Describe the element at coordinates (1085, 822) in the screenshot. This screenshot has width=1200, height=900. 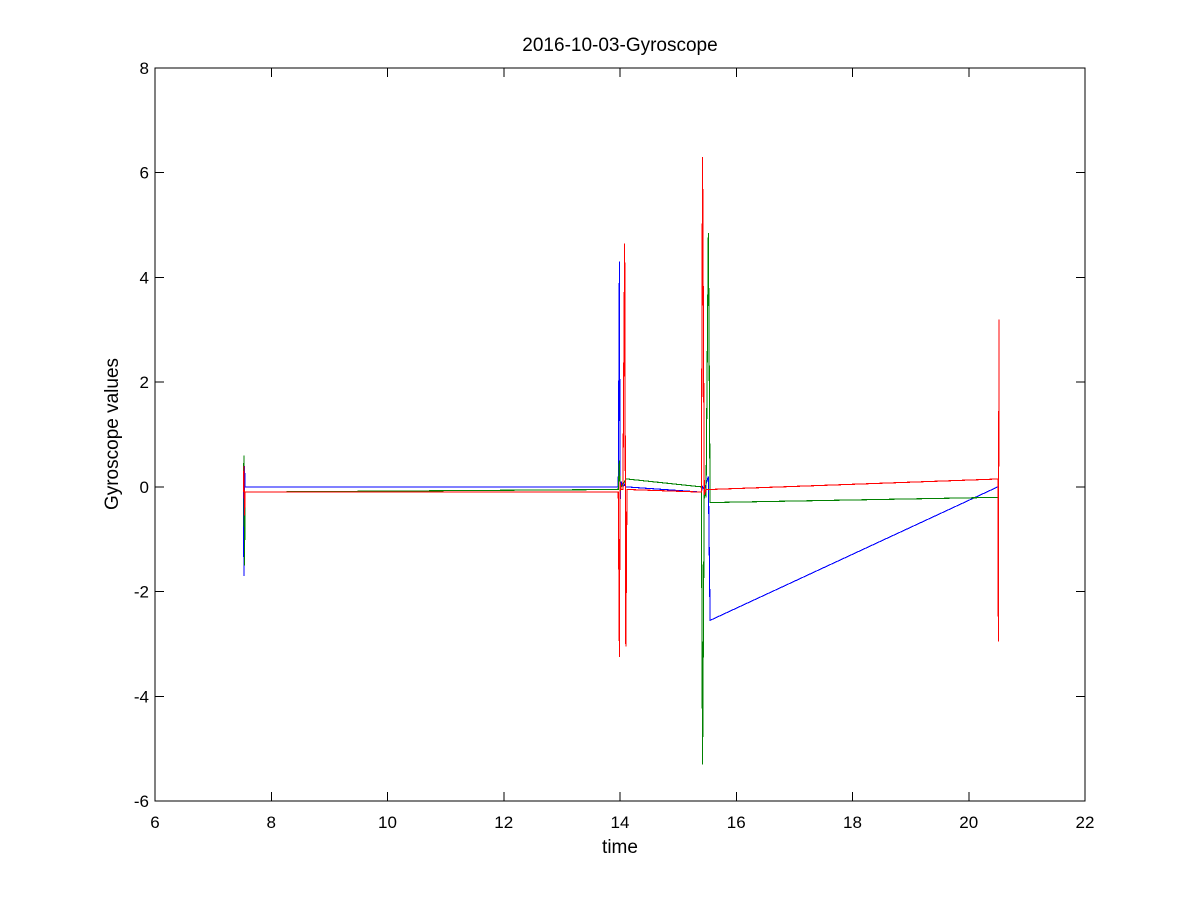
I see `x-tick-label: 22` at that location.